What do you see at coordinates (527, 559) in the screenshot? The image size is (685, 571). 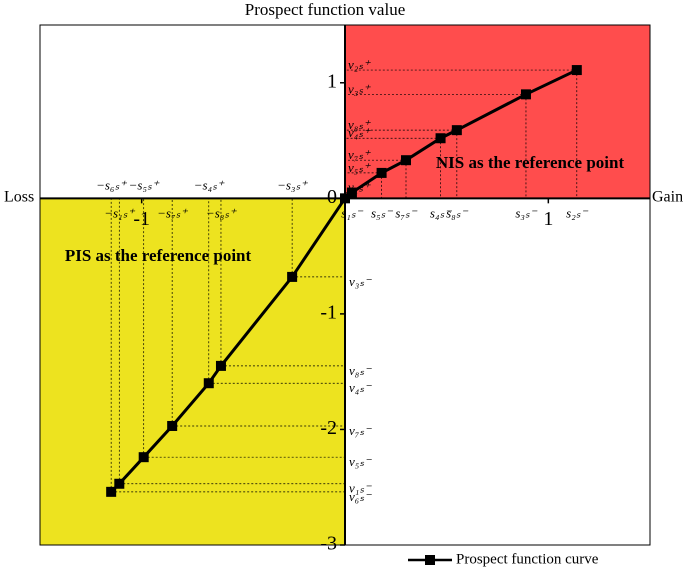 I see `legend-label: Prospect function curve` at bounding box center [527, 559].